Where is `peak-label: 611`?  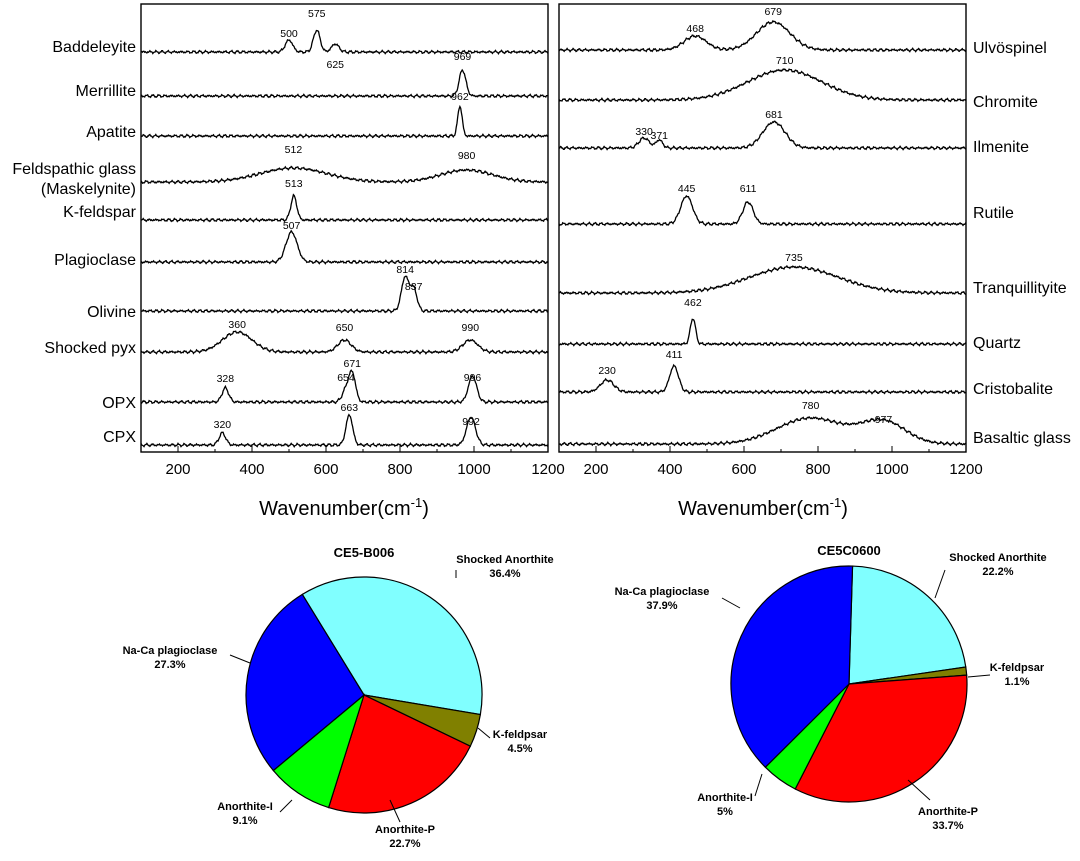
peak-label: 611 is located at coordinates (748, 189).